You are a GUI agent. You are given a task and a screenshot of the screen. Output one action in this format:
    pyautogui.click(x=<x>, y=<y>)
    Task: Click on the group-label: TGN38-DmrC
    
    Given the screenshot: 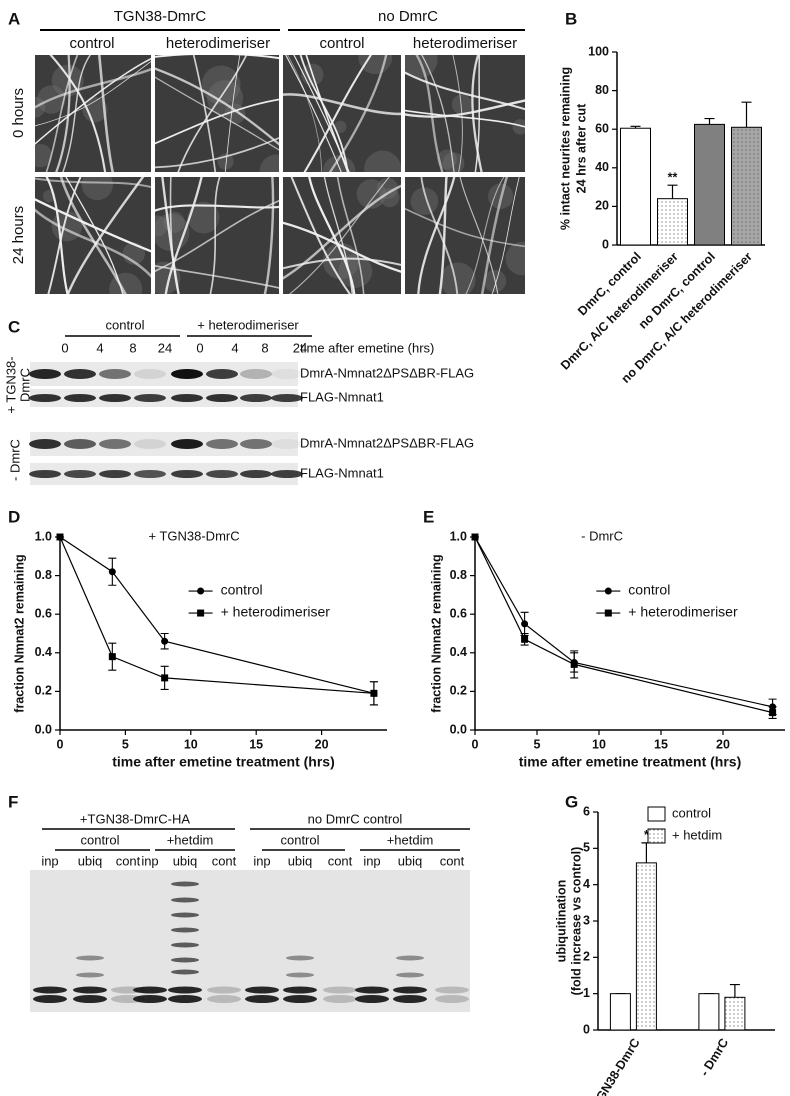 What is the action you would take?
    pyautogui.click(x=160, y=16)
    